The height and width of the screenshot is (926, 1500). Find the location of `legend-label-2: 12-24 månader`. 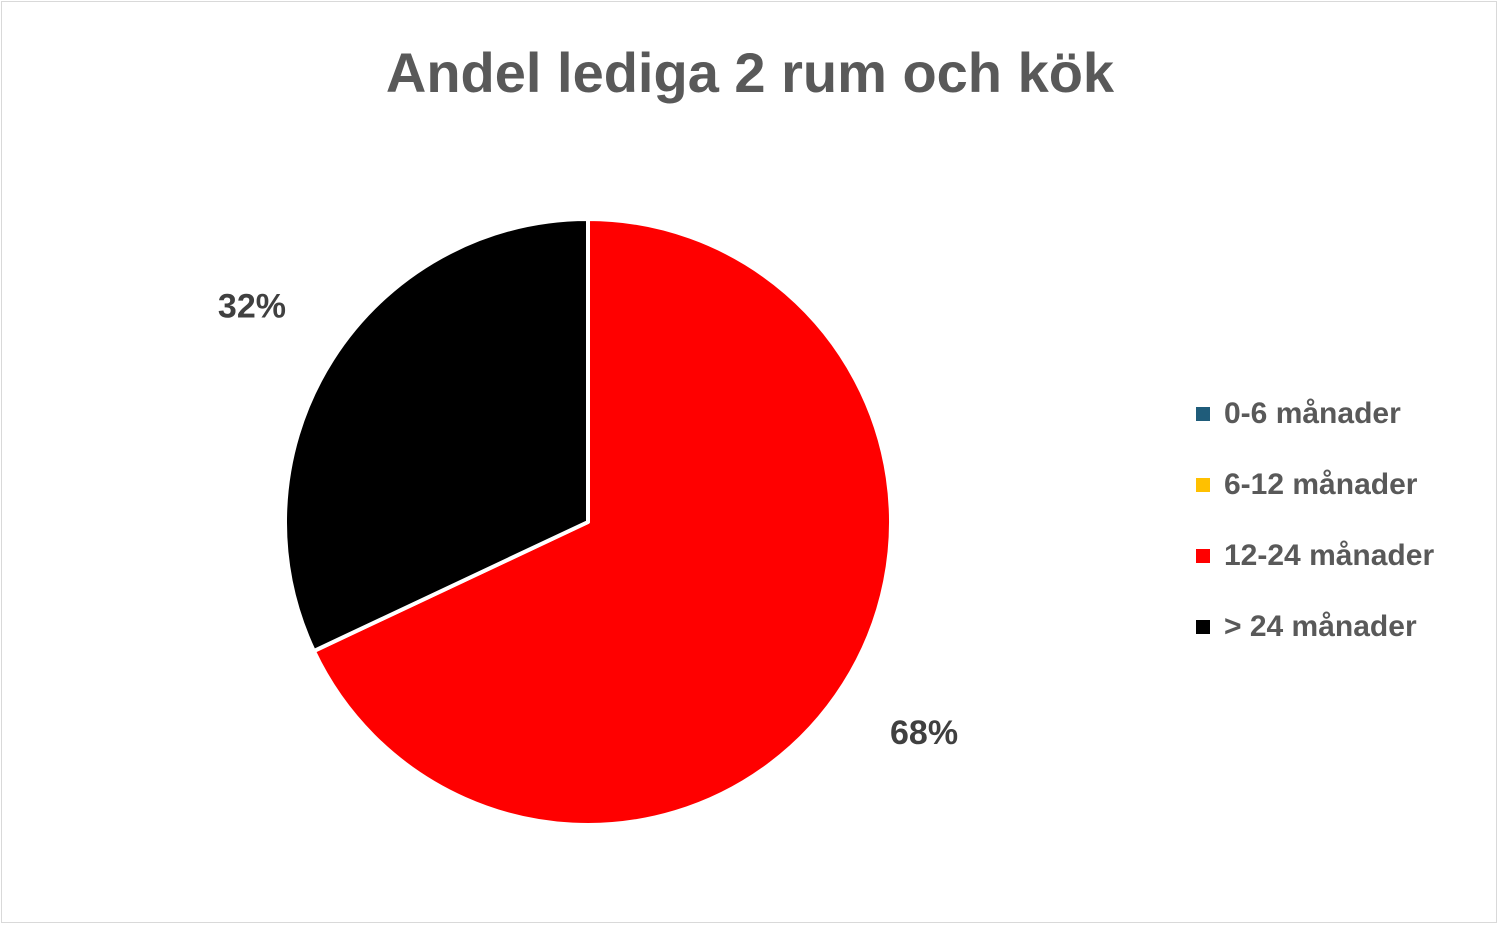

legend-label-2: 12-24 månader is located at coordinates (1329, 555).